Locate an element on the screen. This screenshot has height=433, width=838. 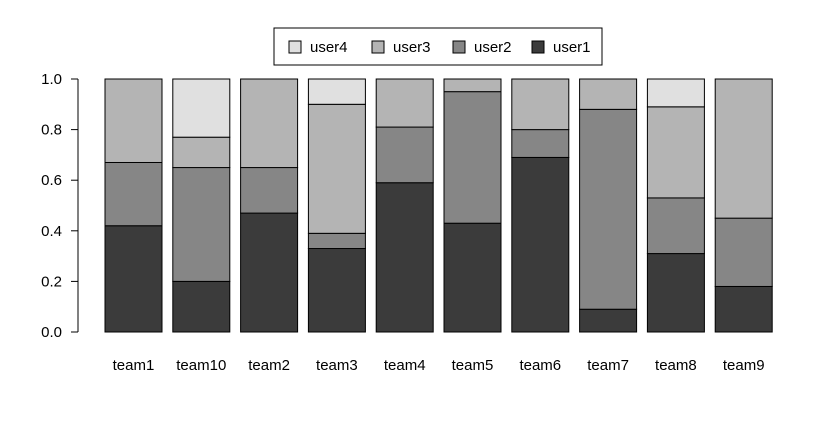
legend-label: user4 is located at coordinates (329, 47).